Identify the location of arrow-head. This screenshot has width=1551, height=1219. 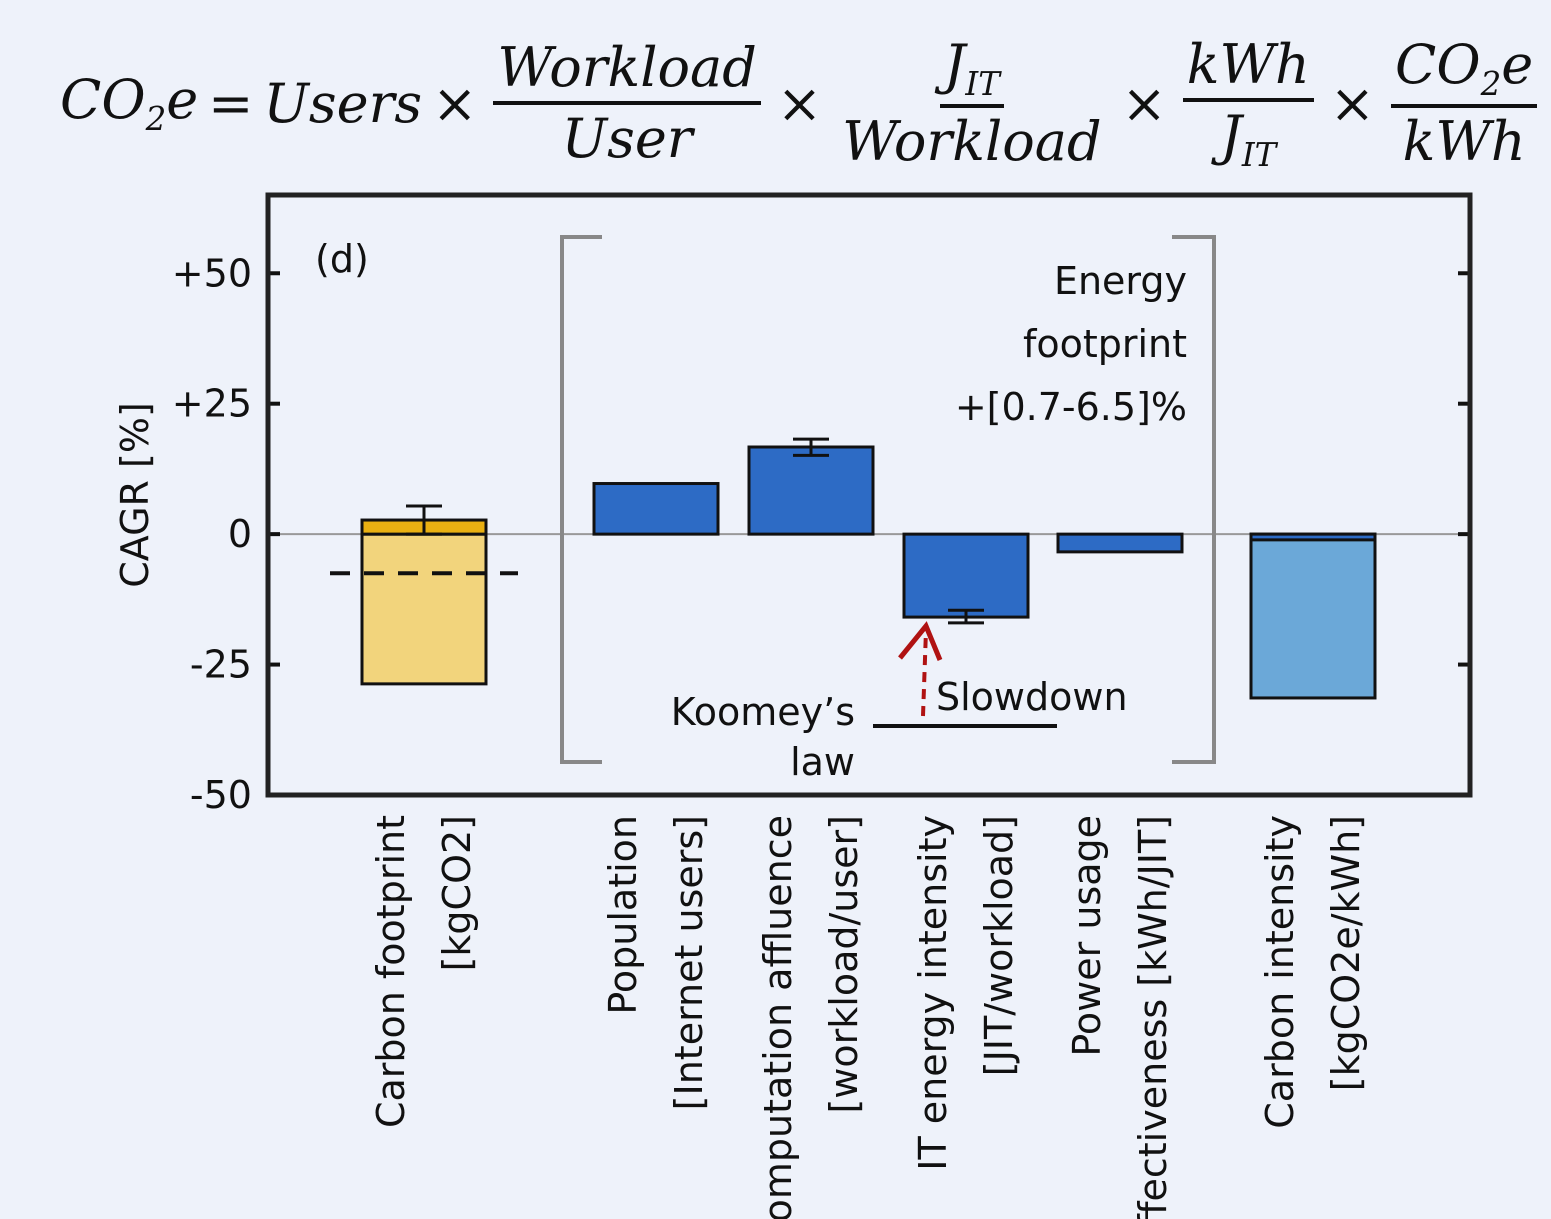
(920, 641).